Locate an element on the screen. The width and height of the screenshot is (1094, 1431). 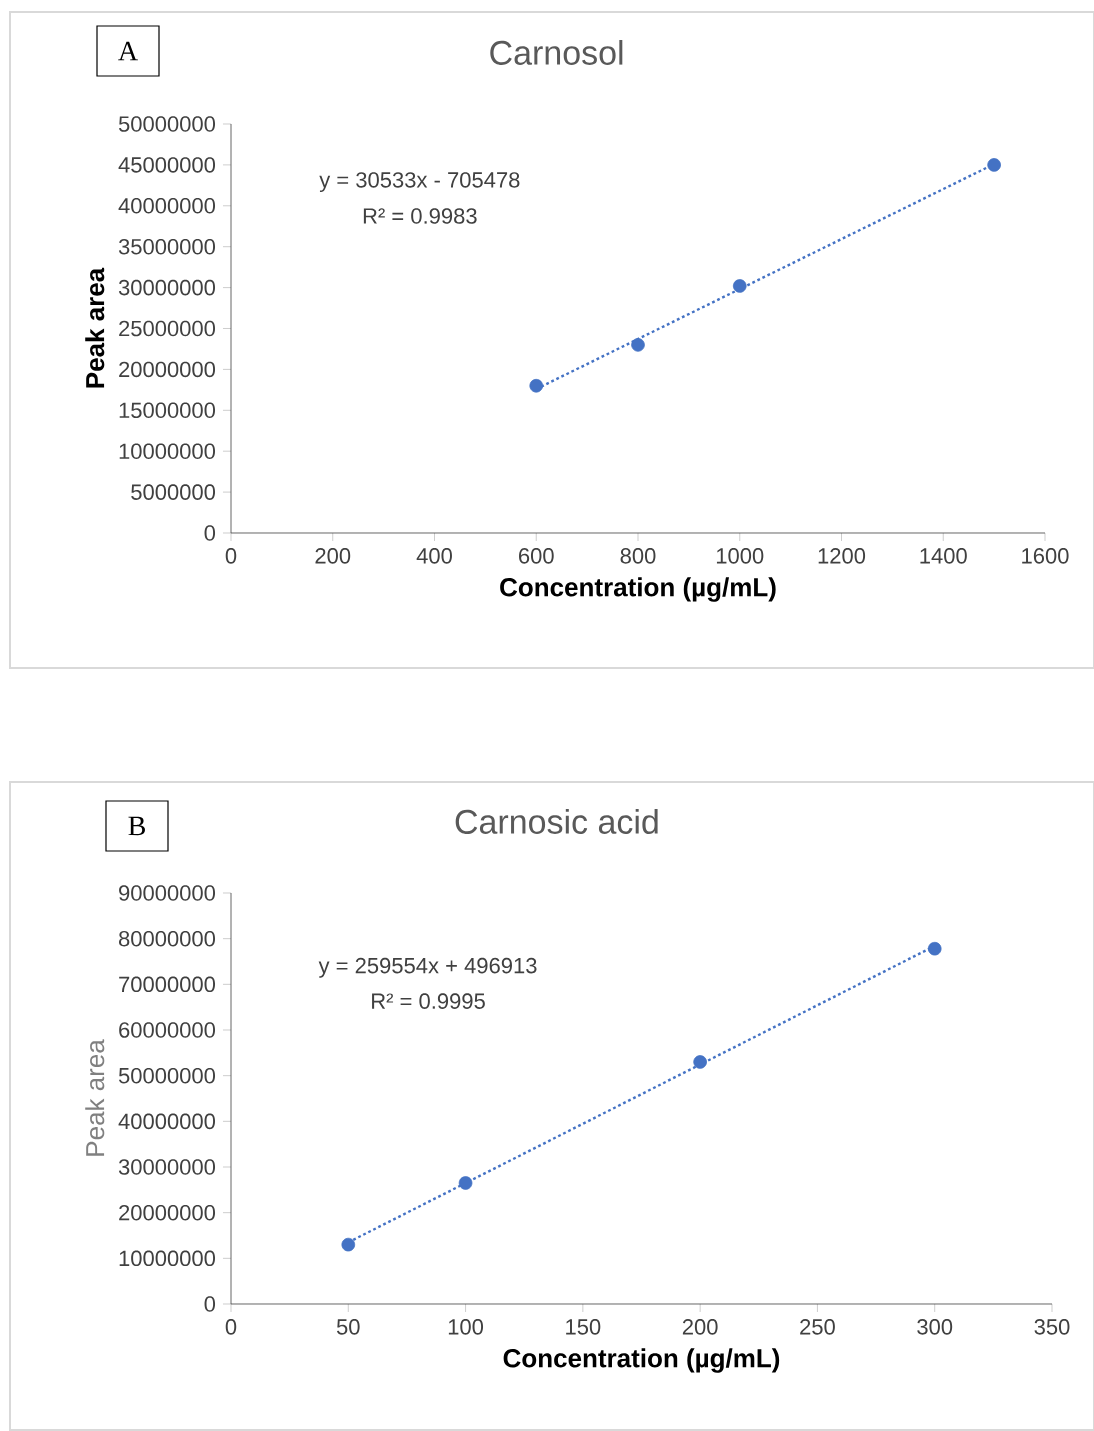
x-tick-label: 400 is located at coordinates (434, 556).